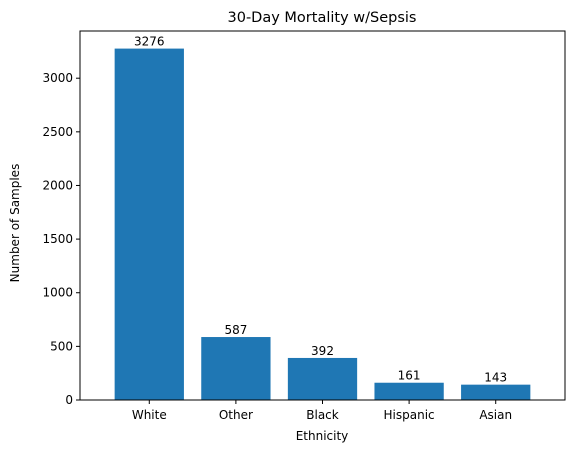 Image resolution: width=580 pixels, height=453 pixels. I want to click on y-tick-label: 3000, so click(57, 78).